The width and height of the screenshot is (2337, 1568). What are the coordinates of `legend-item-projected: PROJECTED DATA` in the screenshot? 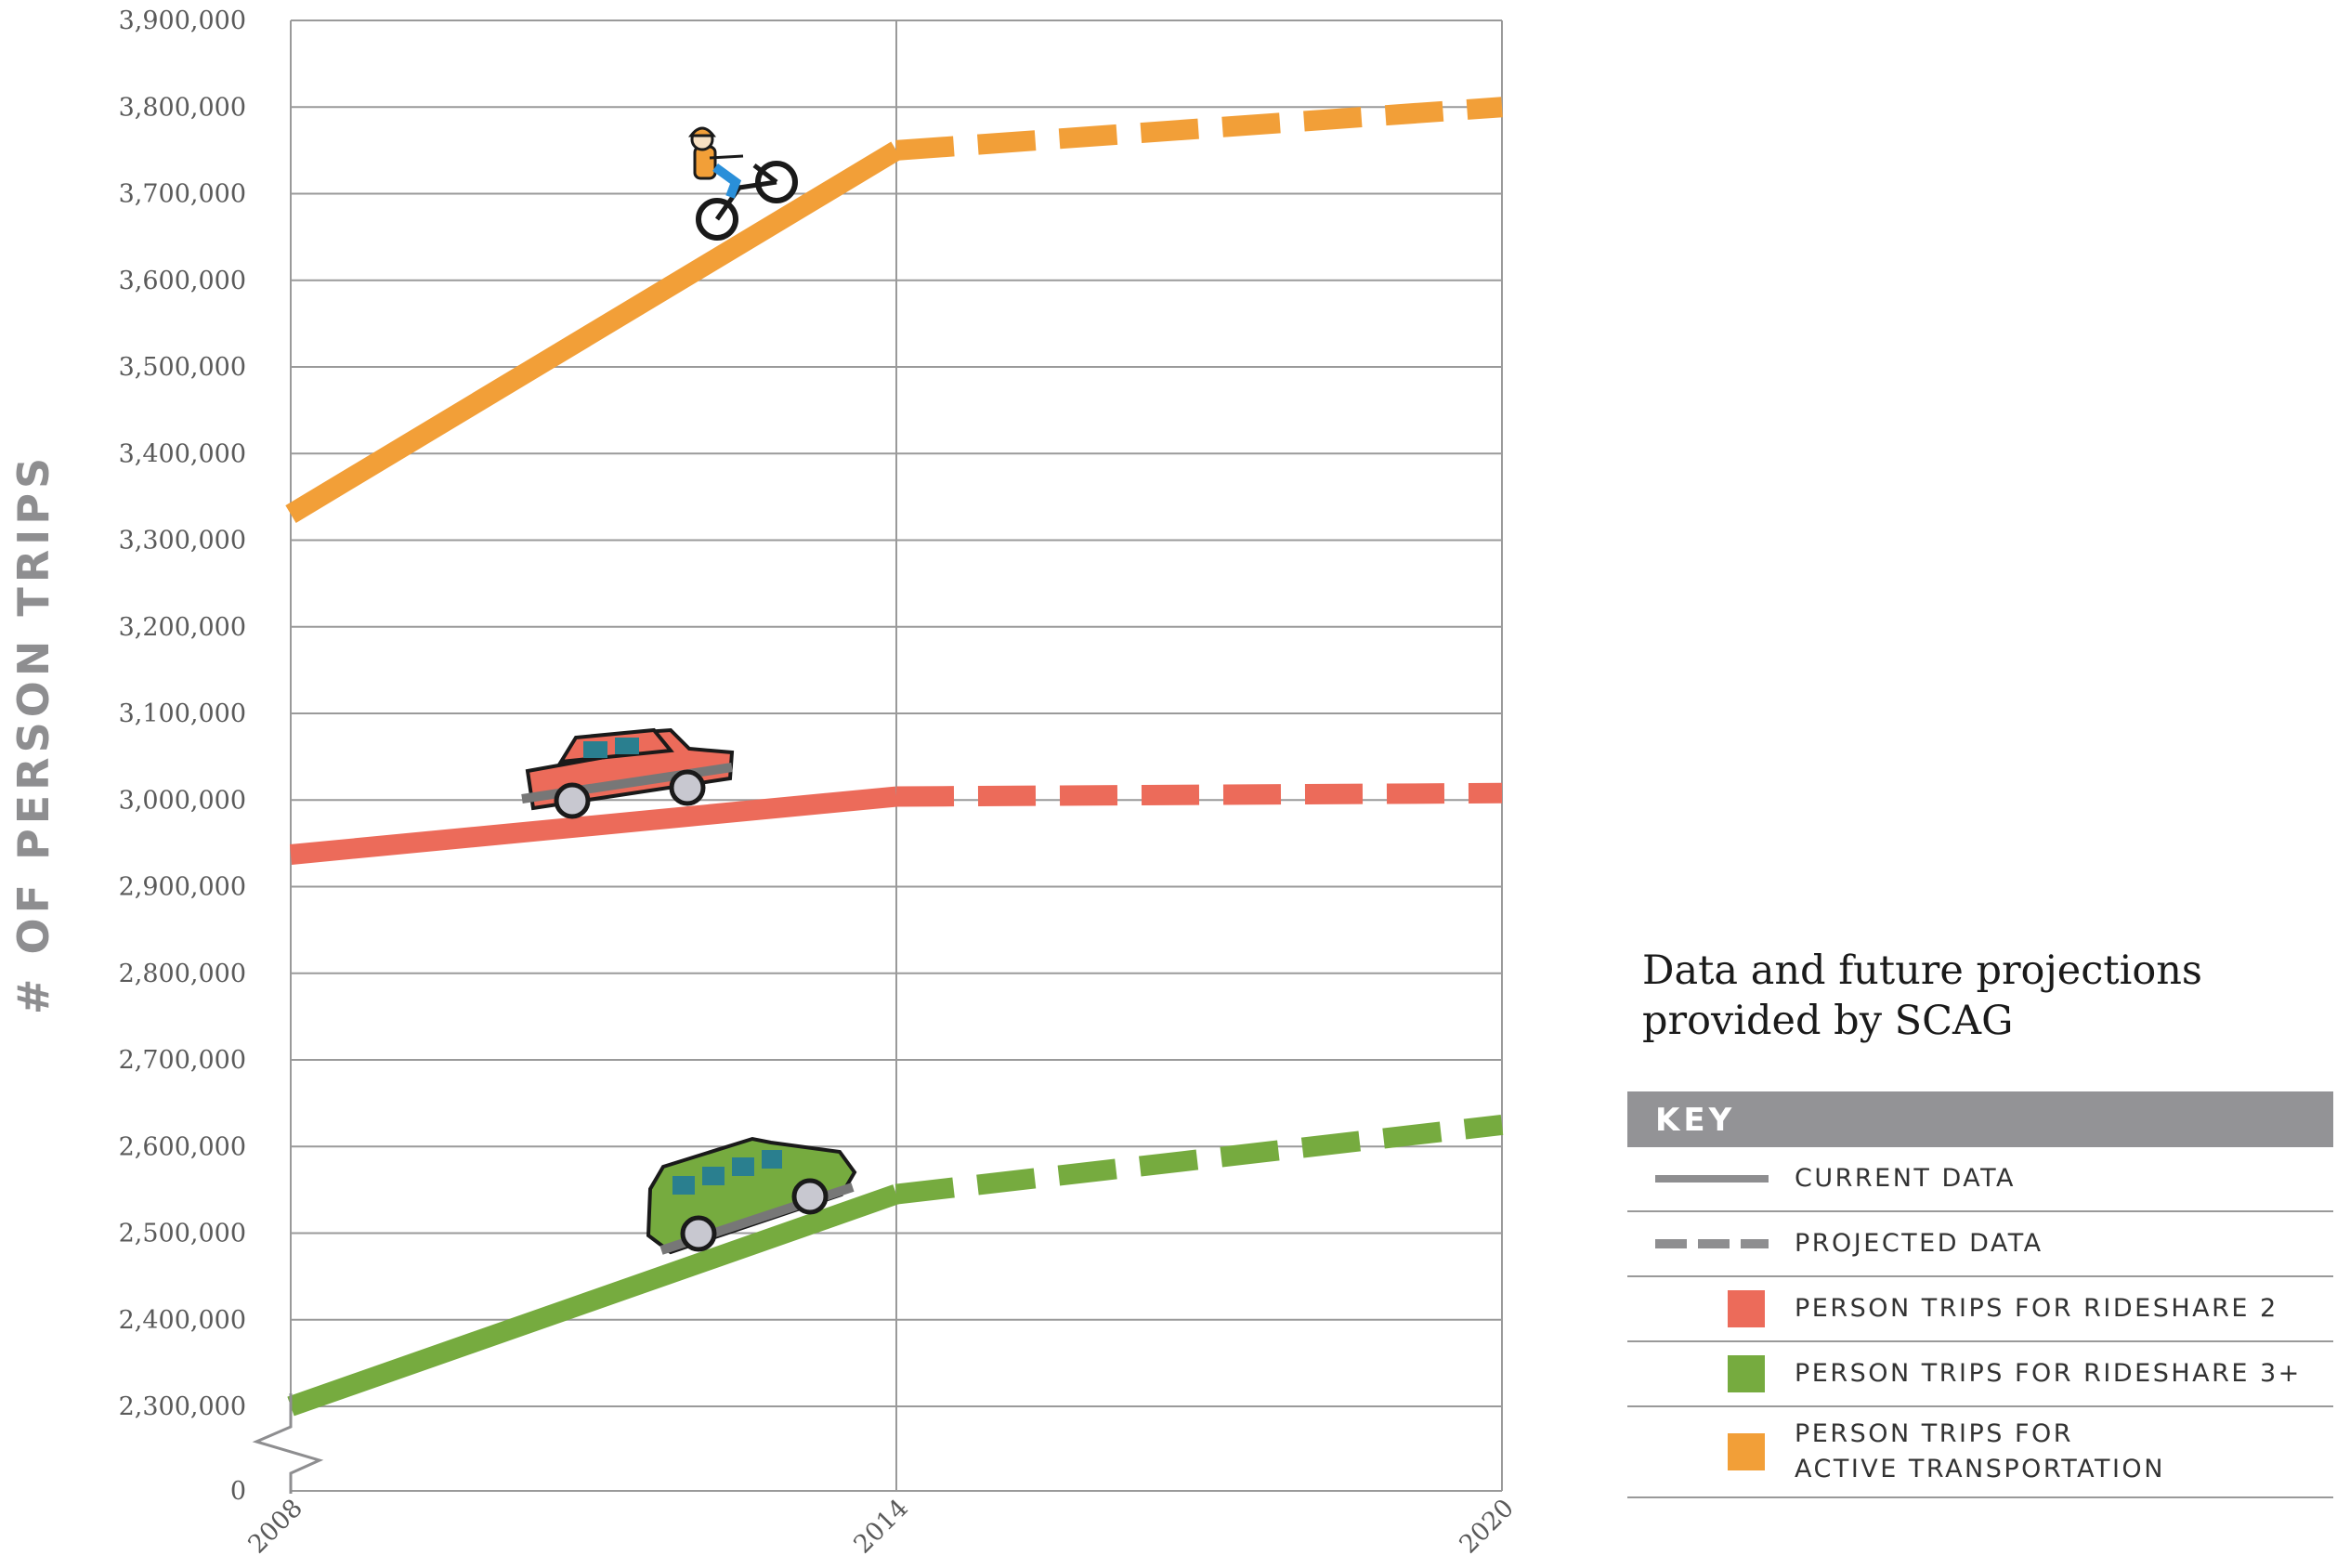 It's located at (1980, 1244).